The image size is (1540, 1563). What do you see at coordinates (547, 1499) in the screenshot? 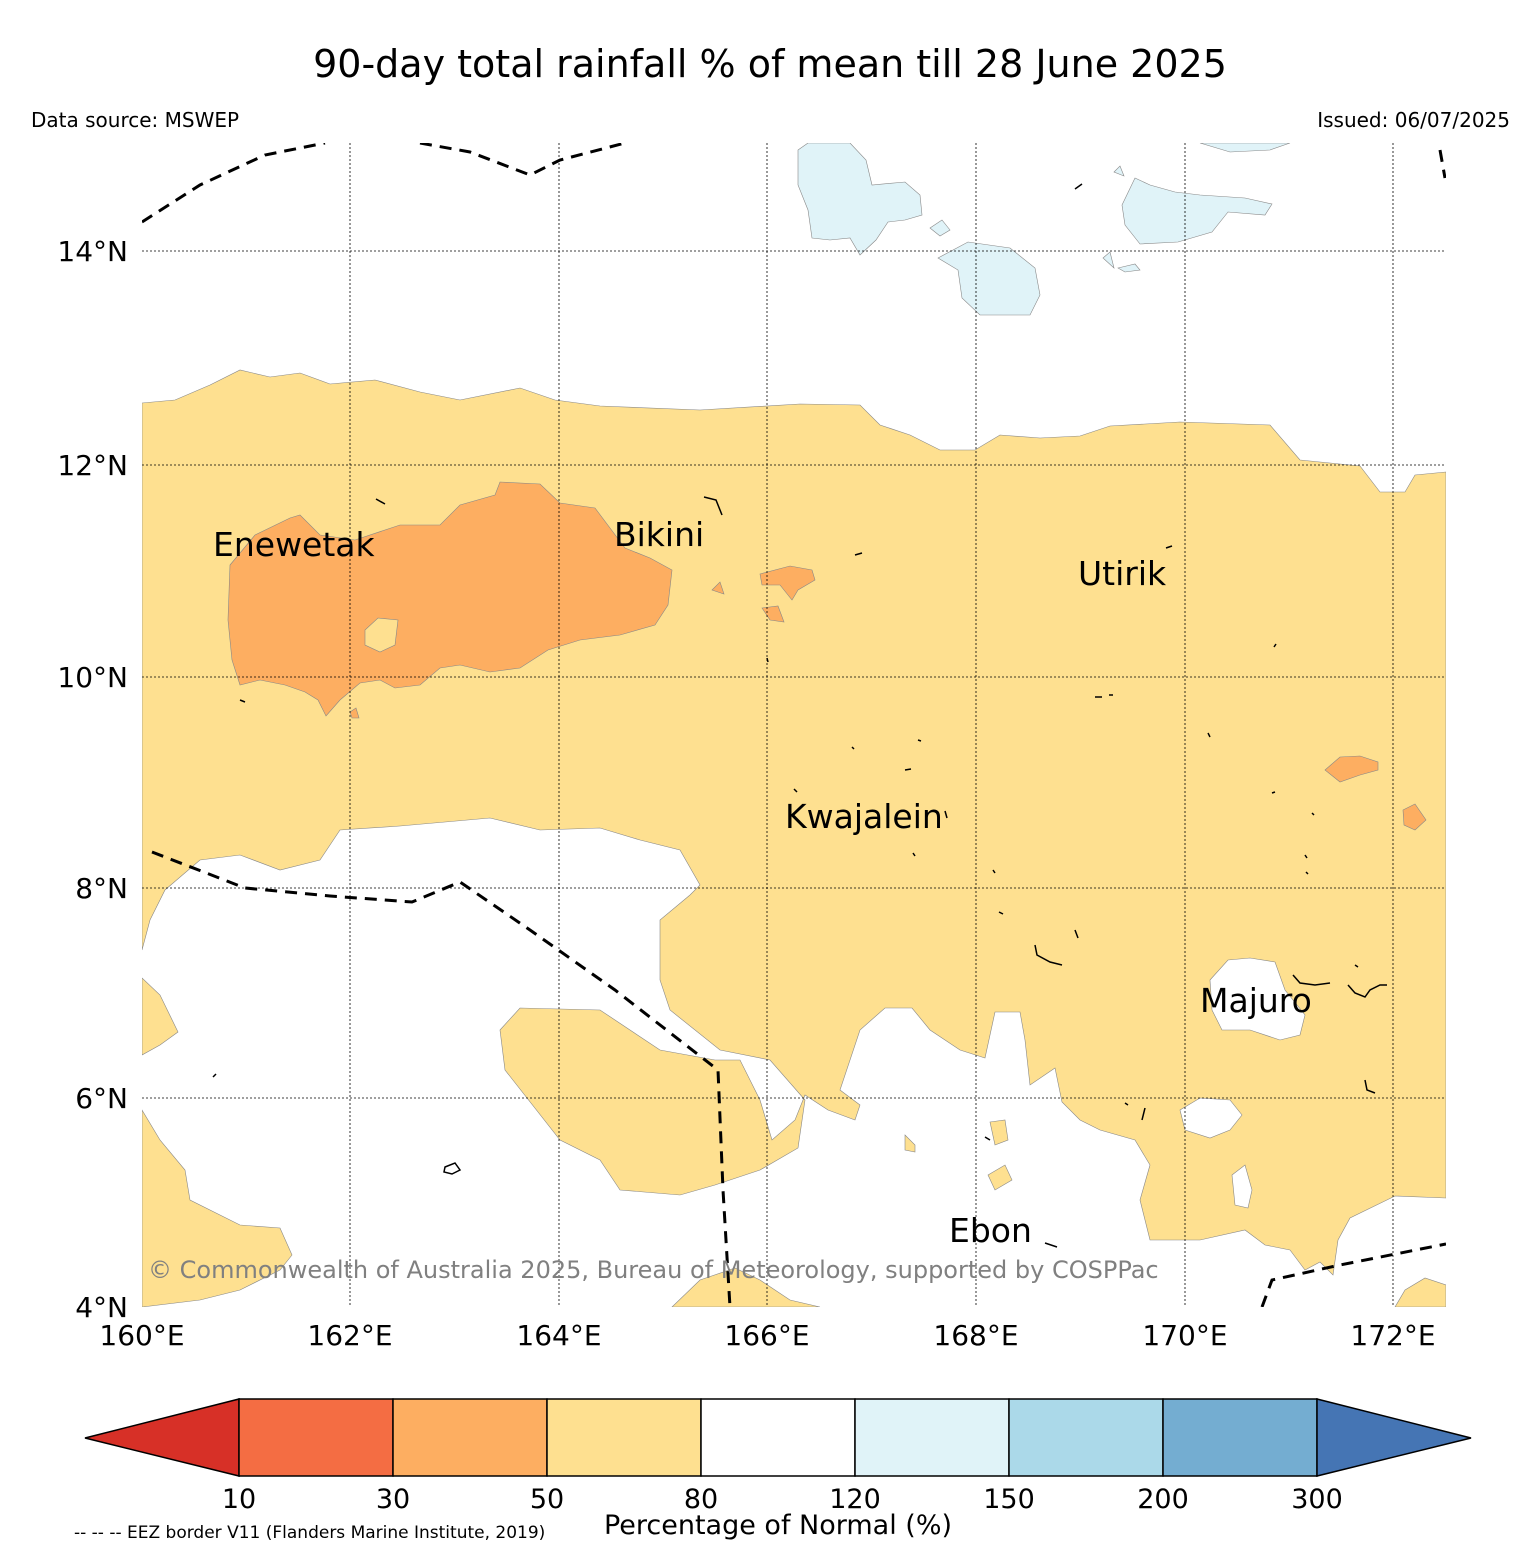
I see `colorbar-tick-label: 50` at bounding box center [547, 1499].